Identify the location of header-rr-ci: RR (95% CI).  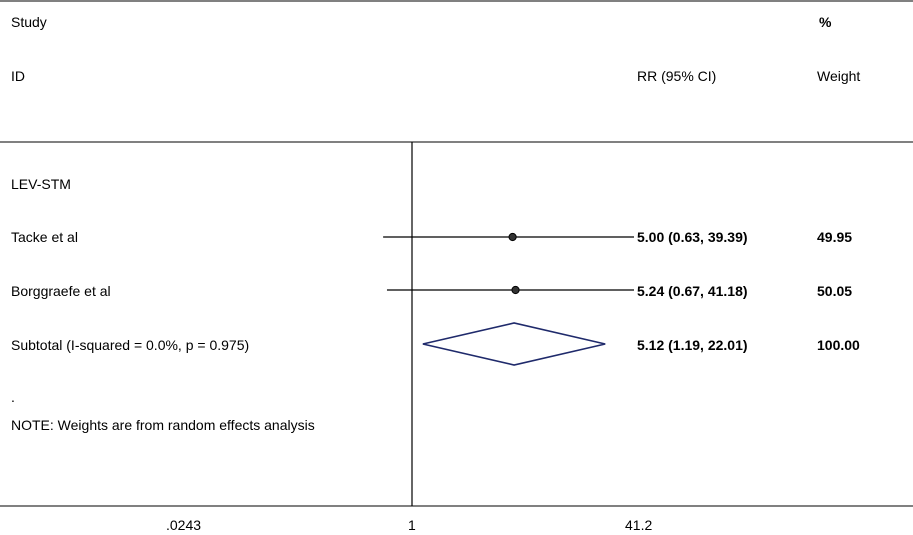
(677, 76).